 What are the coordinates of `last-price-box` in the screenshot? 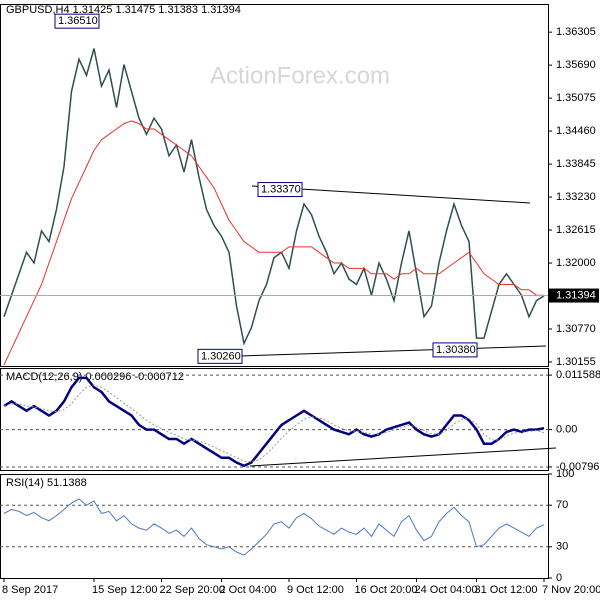 It's located at (574, 295).